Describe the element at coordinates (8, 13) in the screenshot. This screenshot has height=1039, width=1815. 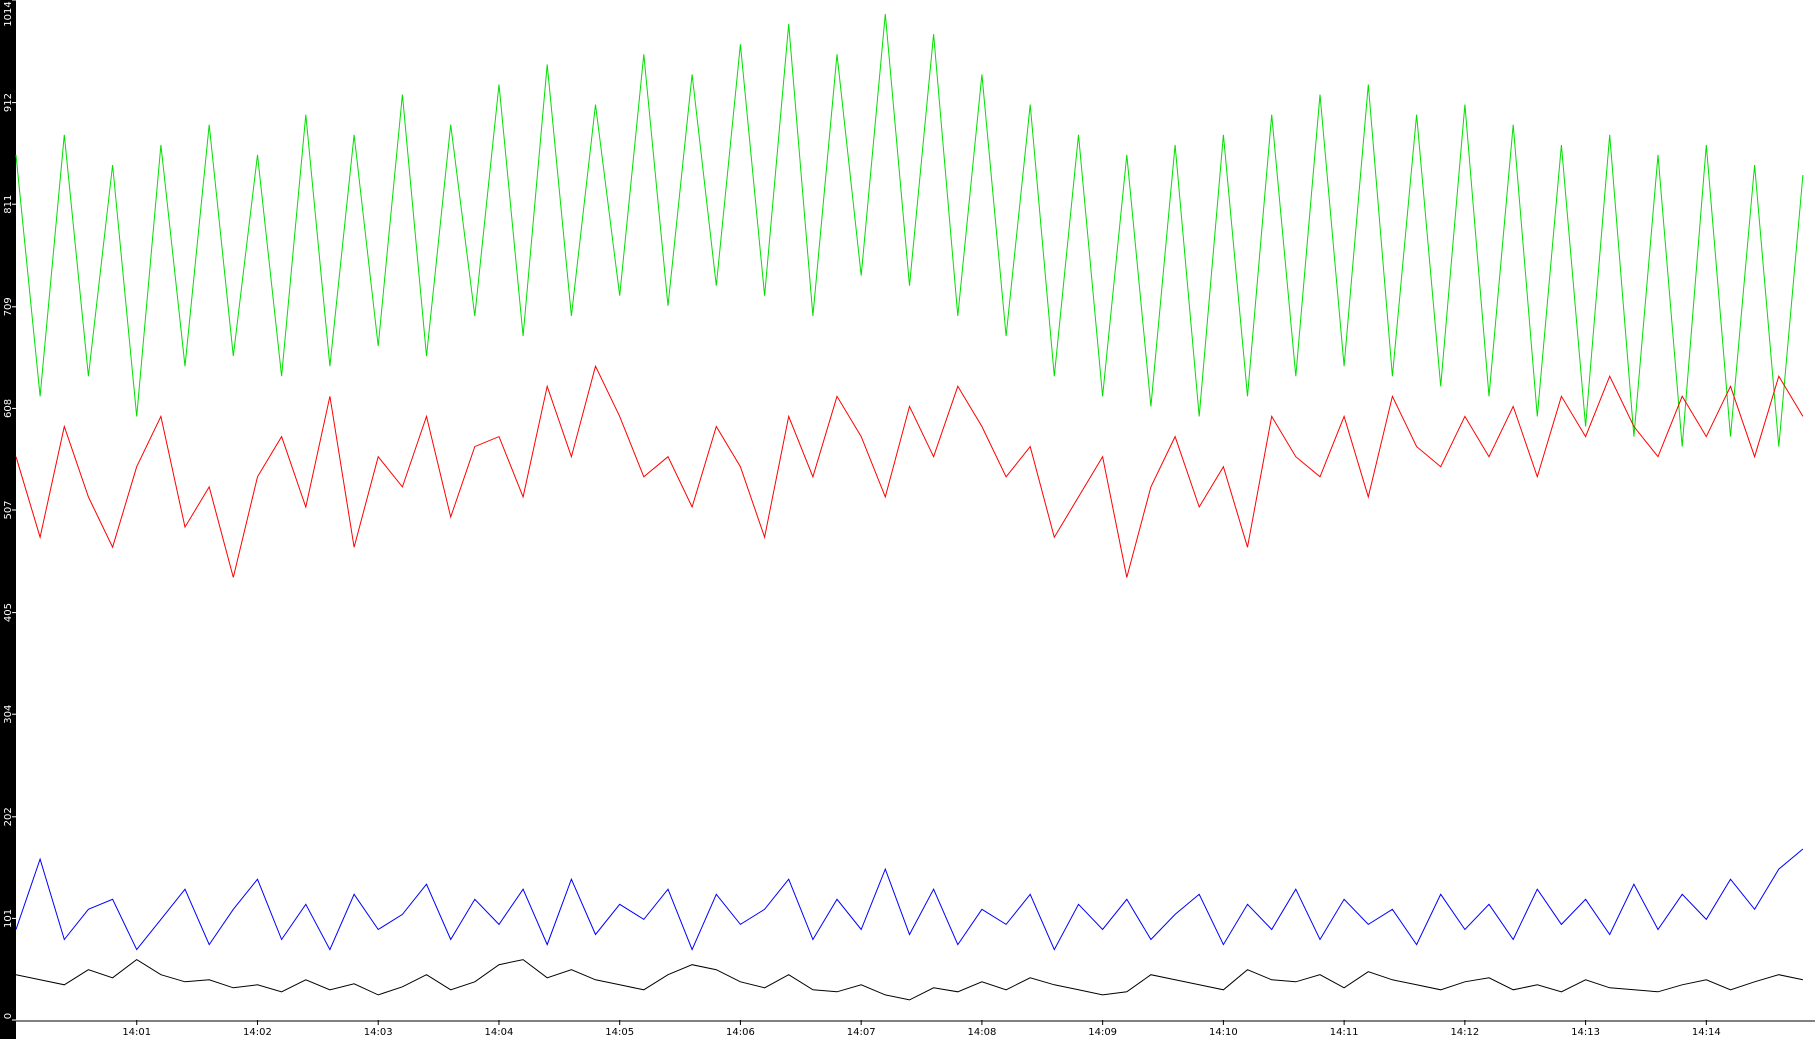
I see `y-tick-label: 1014` at that location.